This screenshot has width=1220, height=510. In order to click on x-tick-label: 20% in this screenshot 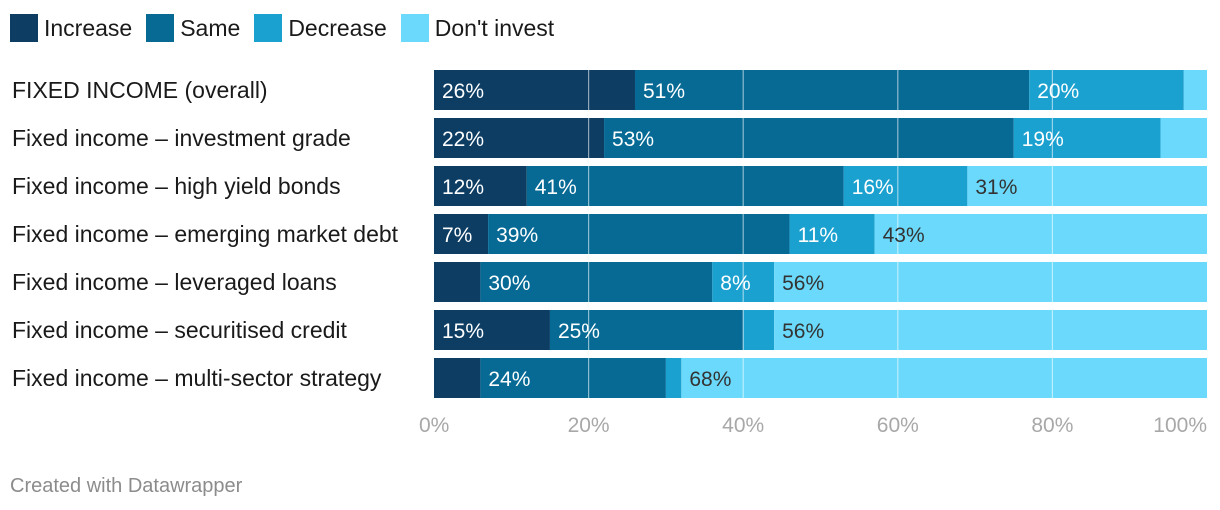, I will do `click(589, 425)`.